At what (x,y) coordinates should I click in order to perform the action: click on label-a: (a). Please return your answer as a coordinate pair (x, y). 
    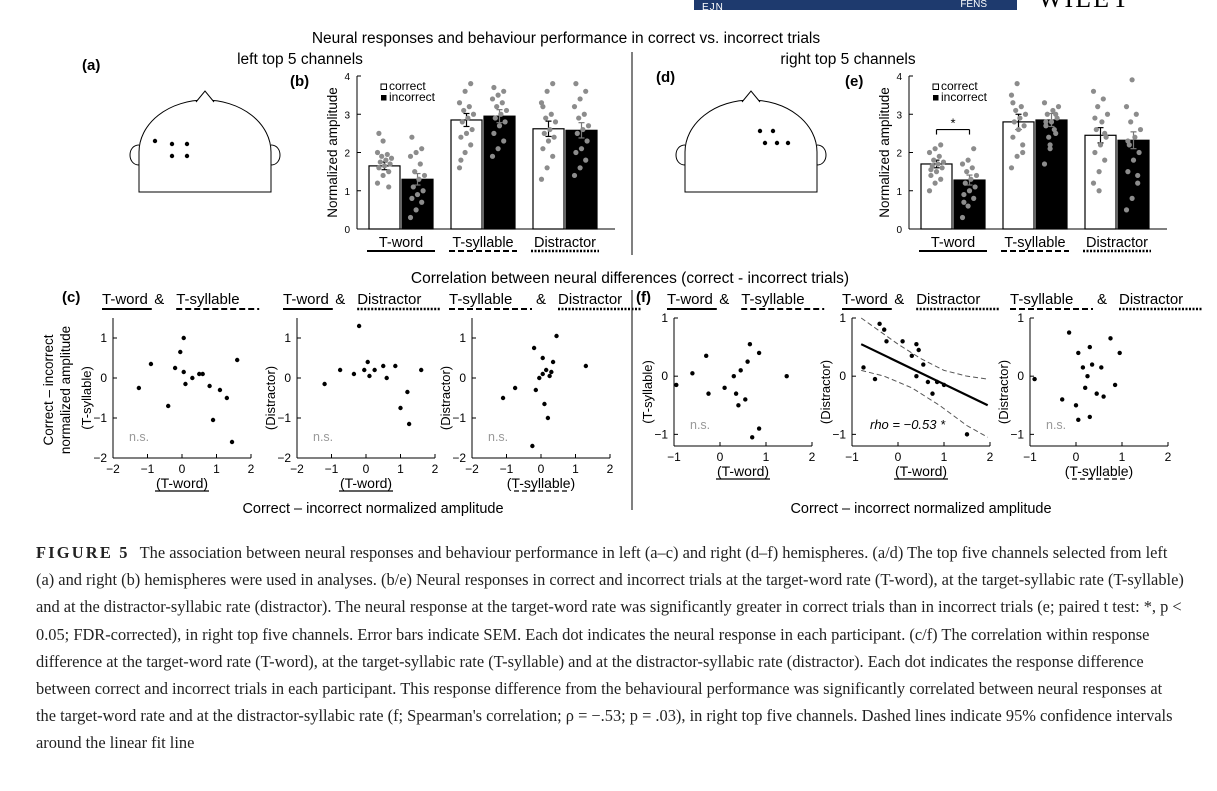
    Looking at the image, I should click on (91, 65).